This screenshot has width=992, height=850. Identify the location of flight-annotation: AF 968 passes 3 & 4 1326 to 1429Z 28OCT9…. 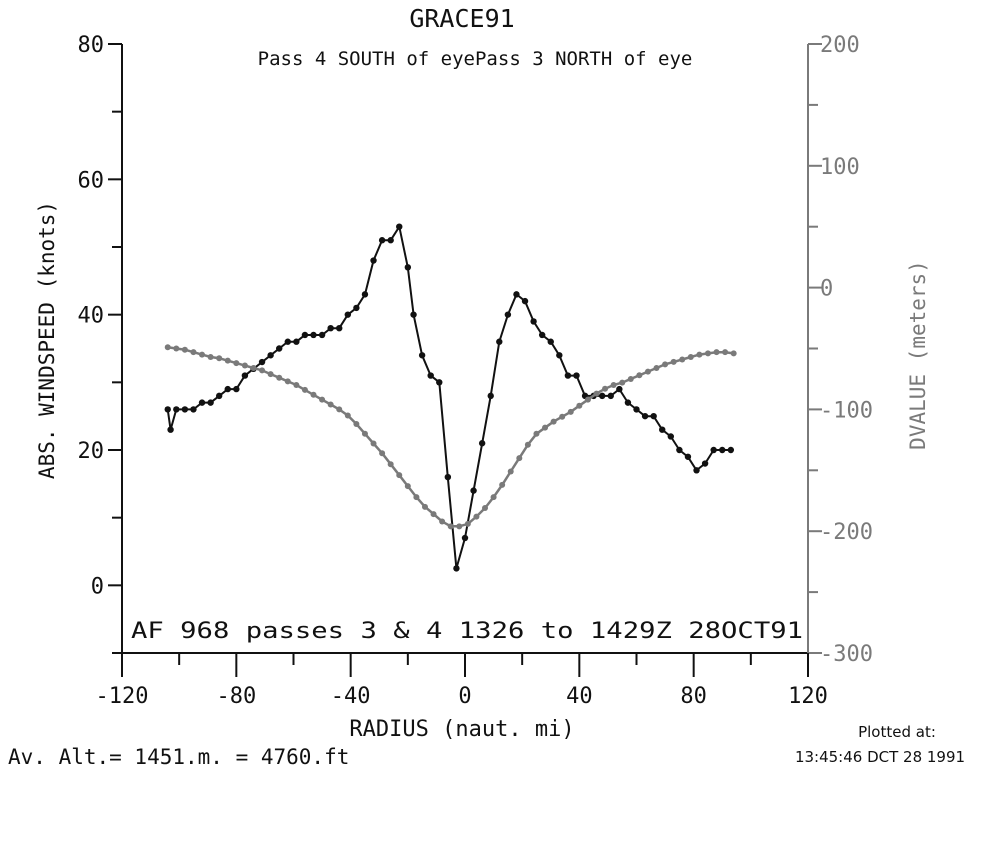
(467, 631).